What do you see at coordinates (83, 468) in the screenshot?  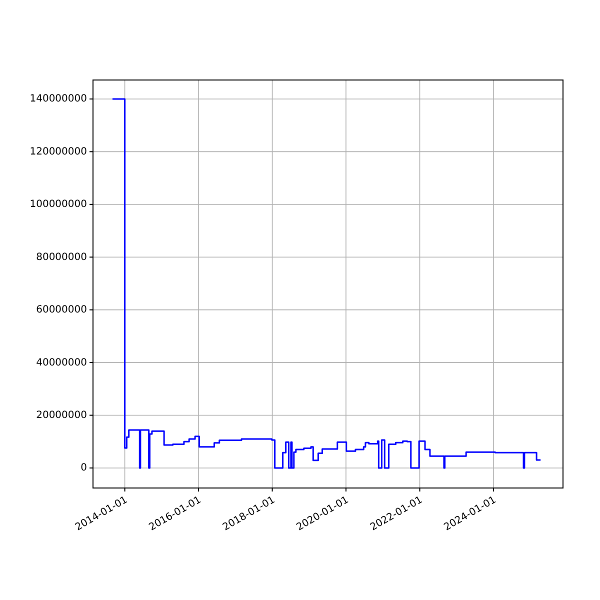 I see `y-tick-label: 0` at bounding box center [83, 468].